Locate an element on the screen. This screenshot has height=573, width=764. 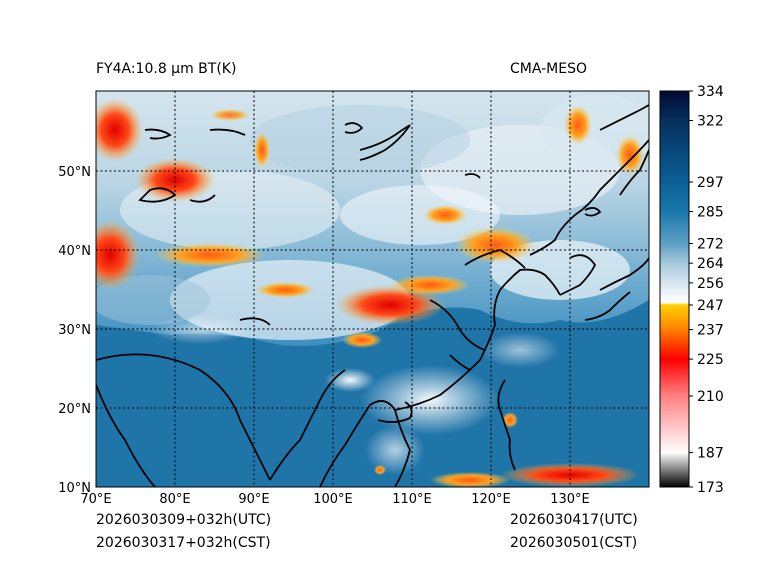
colorbar-tick-label: 210 is located at coordinates (710, 397).